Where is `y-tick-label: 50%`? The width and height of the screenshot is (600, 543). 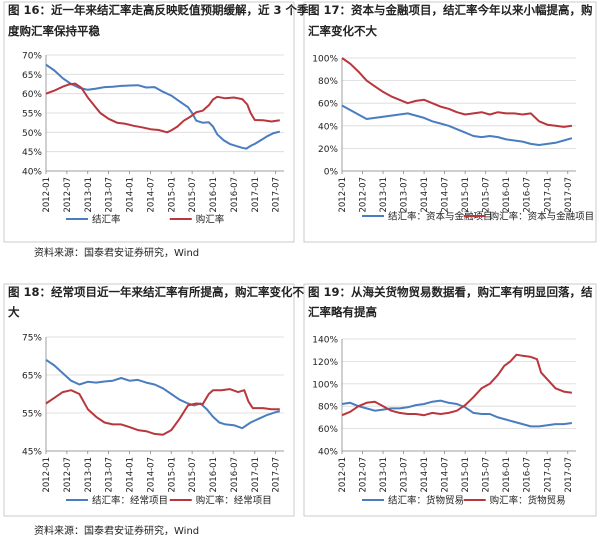
y-tick-label: 50% is located at coordinates (32, 134).